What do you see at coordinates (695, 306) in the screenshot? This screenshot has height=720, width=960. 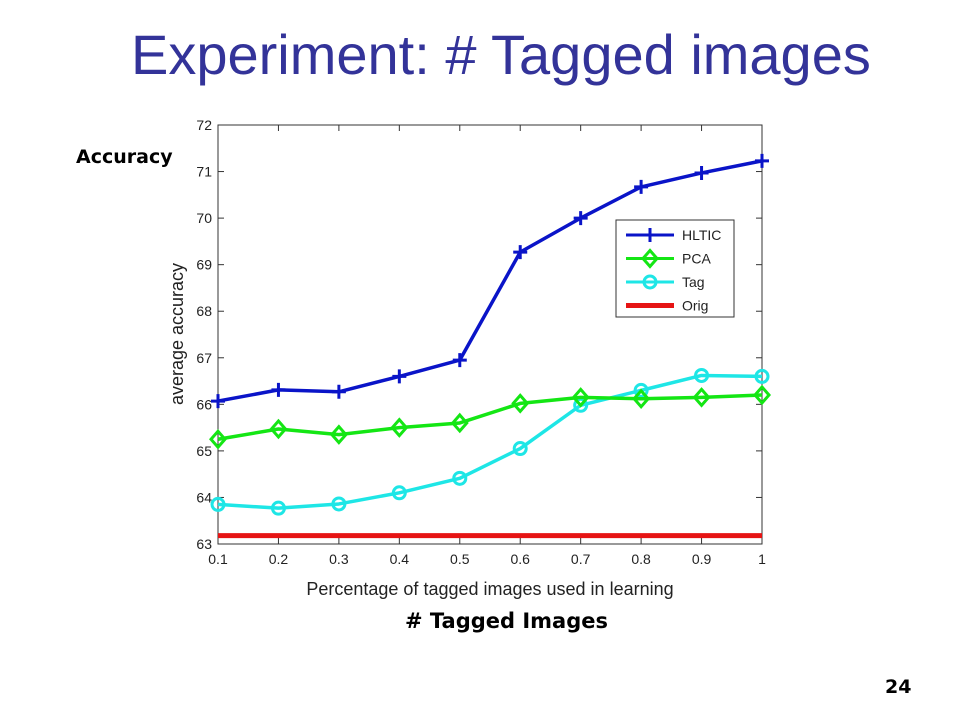 I see `legend-label-orig: Orig` at bounding box center [695, 306].